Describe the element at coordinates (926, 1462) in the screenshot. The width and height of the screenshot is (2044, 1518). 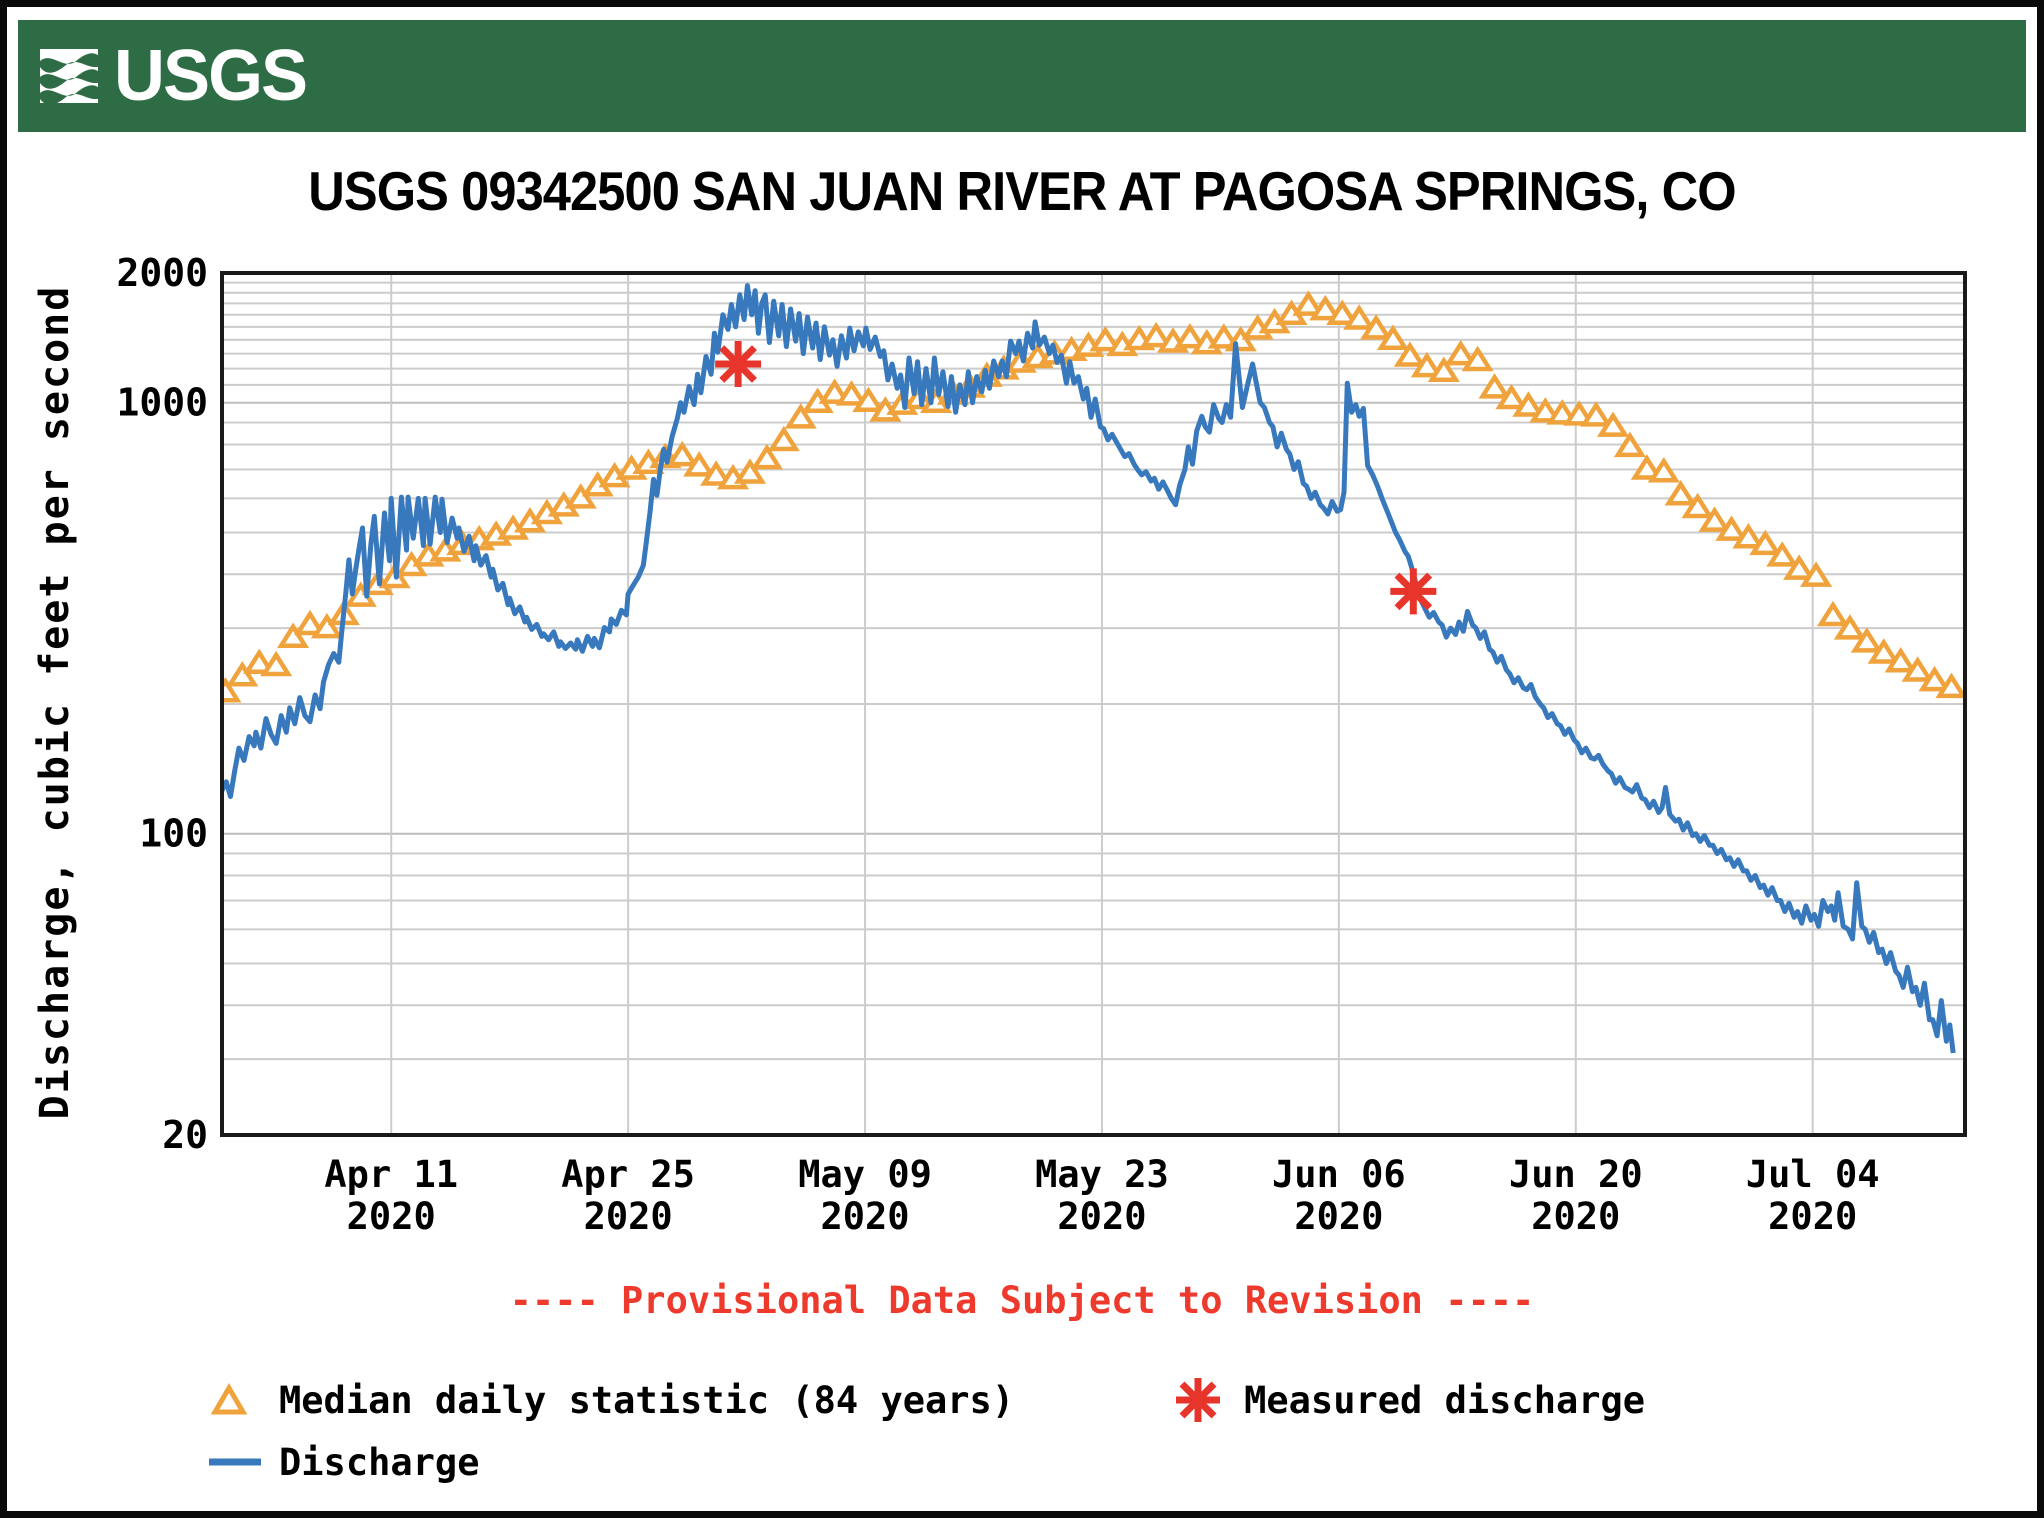
I see `legend-row-2: Discharge` at that location.